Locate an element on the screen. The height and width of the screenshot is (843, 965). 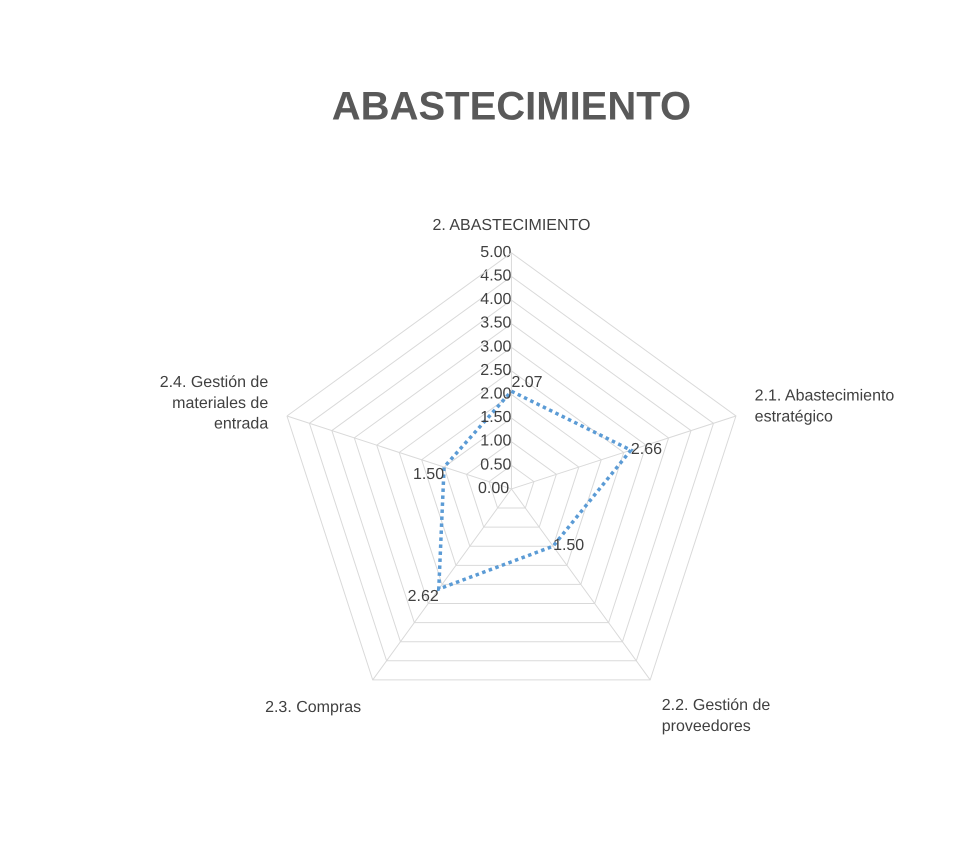
y-tick-label: 0.50 is located at coordinates (496, 465).